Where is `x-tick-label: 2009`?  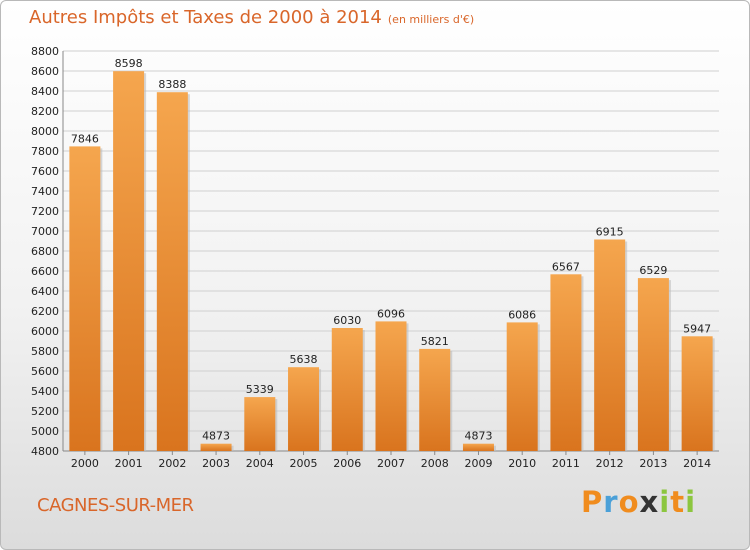 x-tick-label: 2009 is located at coordinates (478, 463).